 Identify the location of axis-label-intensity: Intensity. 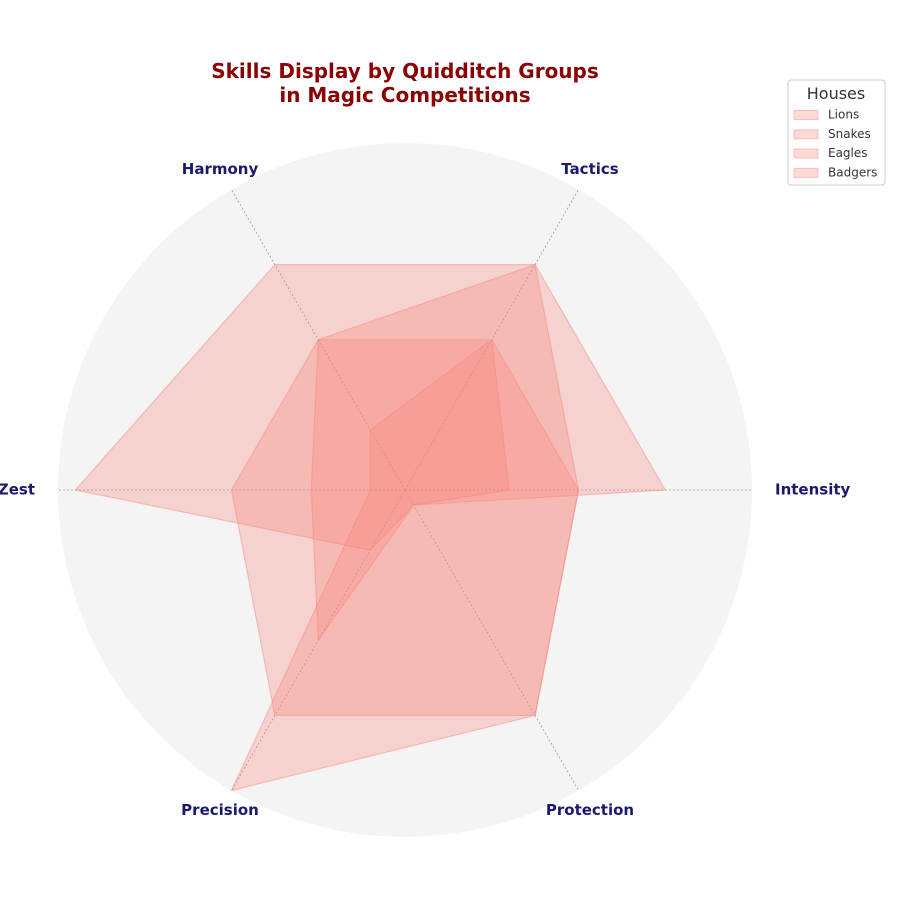
(813, 490).